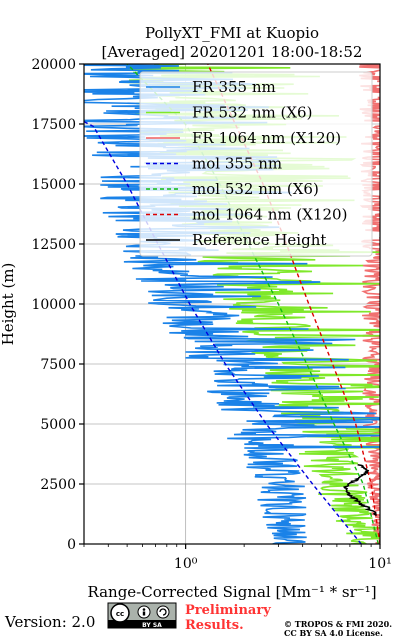 The image size is (400, 640). Describe the element at coordinates (234, 87) in the screenshot. I see `legend-label: FR 355 nm` at that location.